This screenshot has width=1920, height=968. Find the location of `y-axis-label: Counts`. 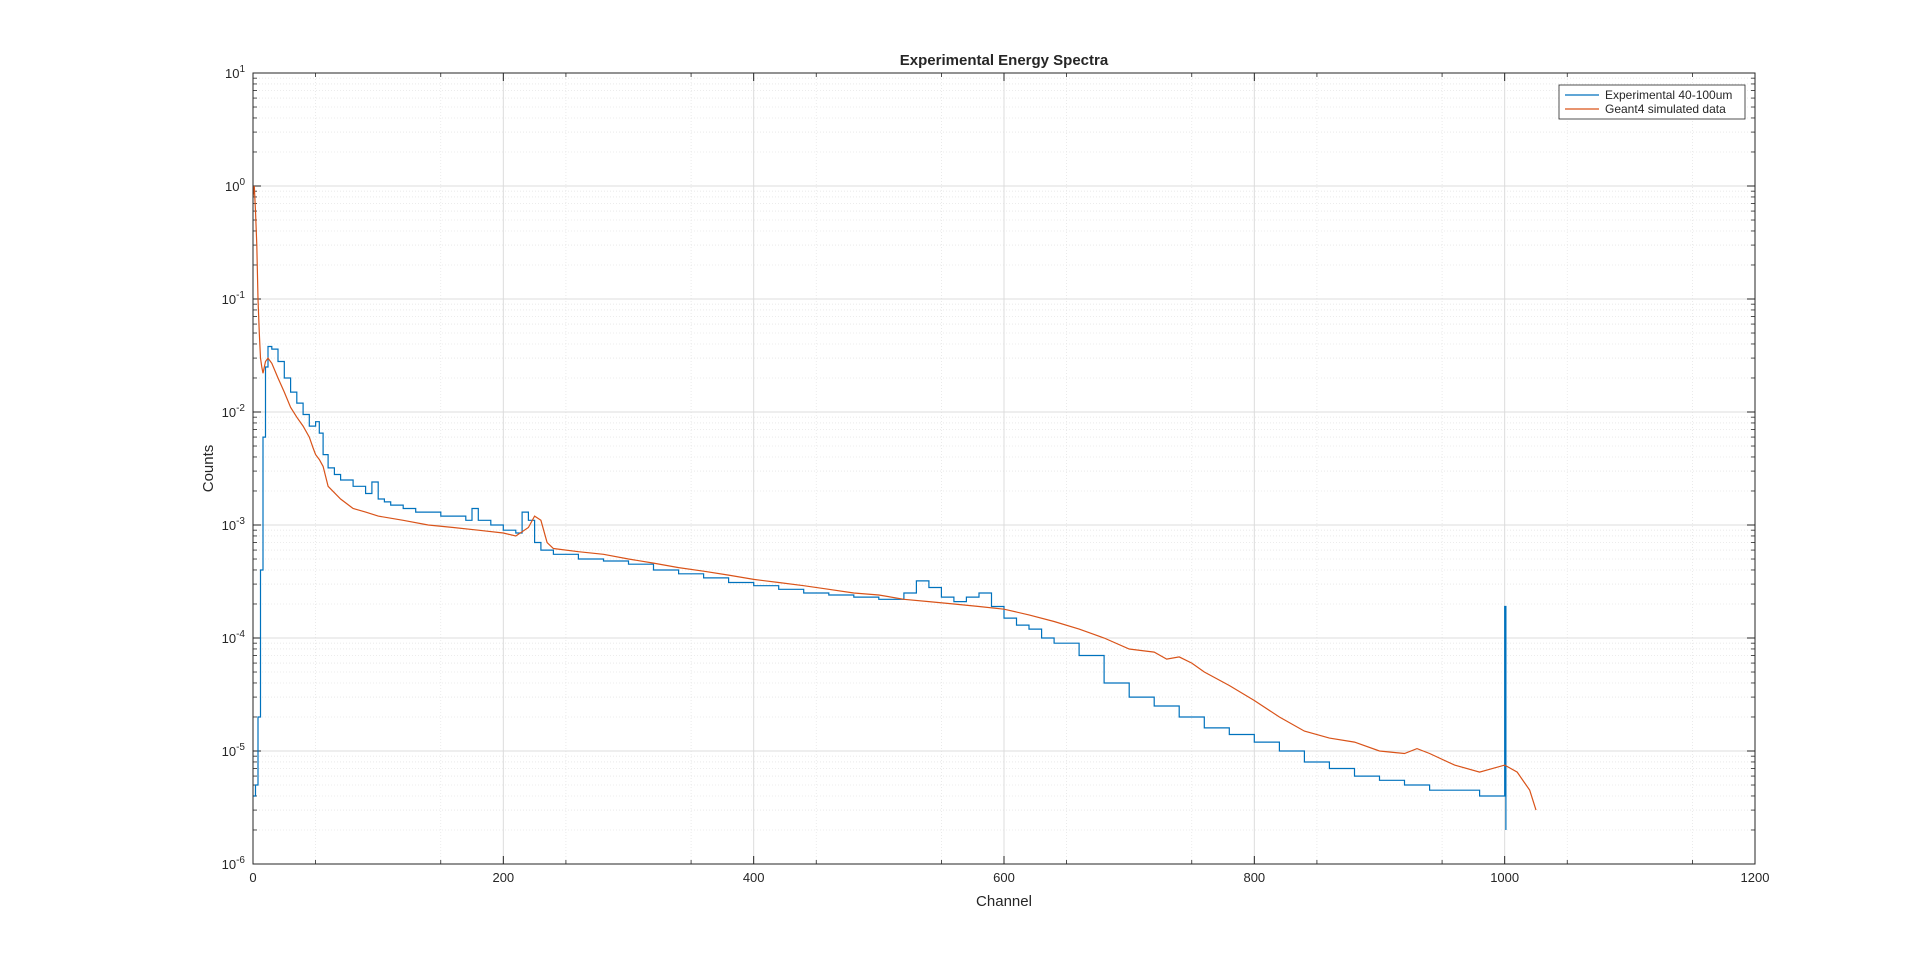

y-axis-label: Counts is located at coordinates (208, 469).